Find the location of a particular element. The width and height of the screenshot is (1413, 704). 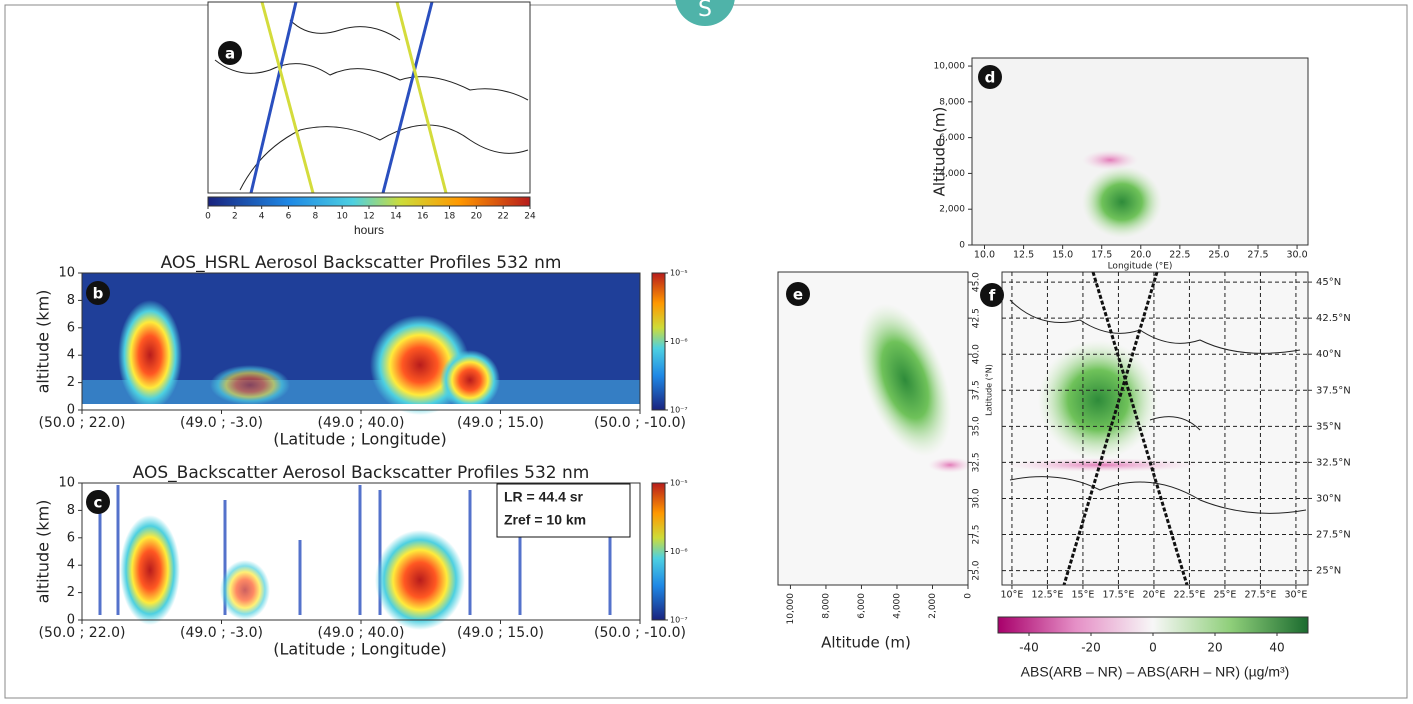

x-tick-label: 25.0 is located at coordinates (1218, 255).